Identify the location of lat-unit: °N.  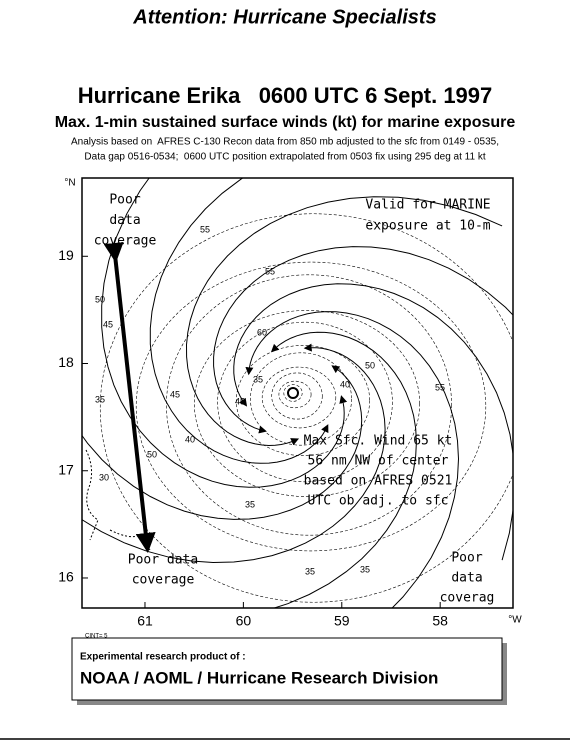
(69, 183).